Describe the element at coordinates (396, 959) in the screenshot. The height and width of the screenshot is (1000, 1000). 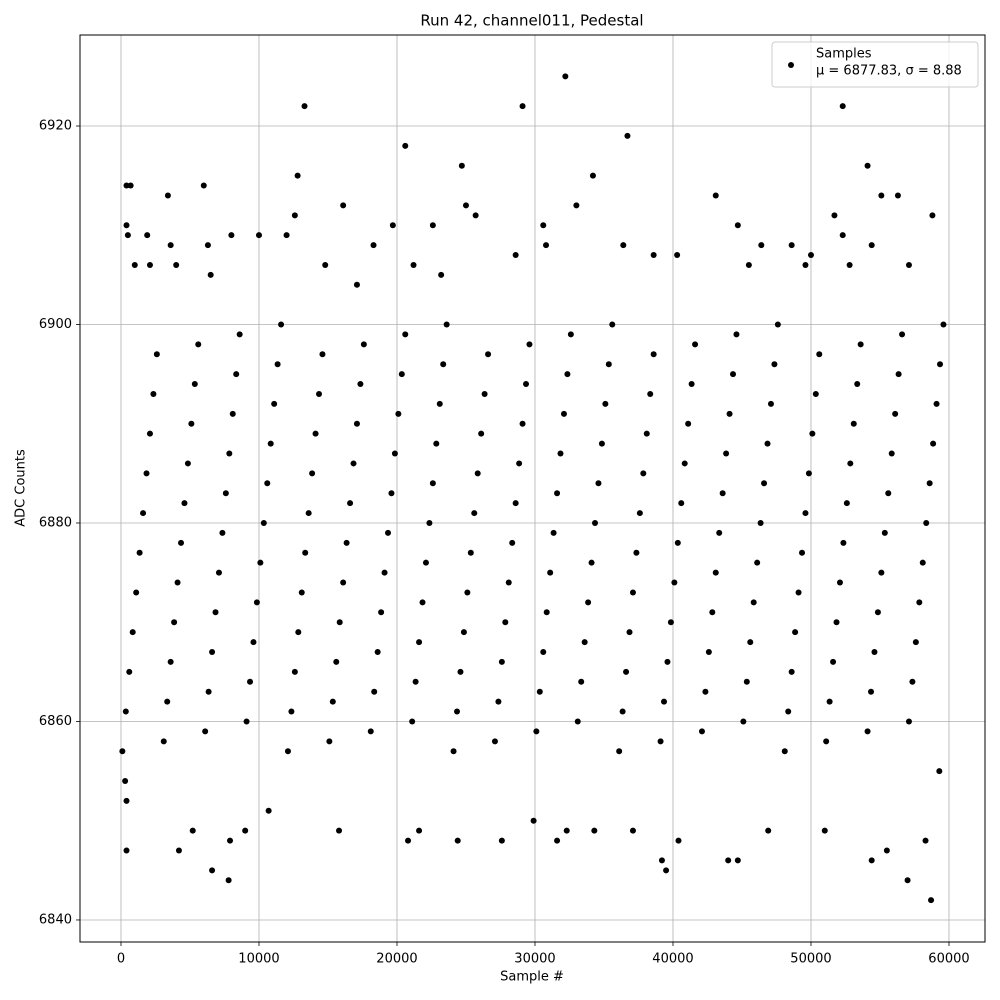
I see `x-tick-label: 20000` at that location.